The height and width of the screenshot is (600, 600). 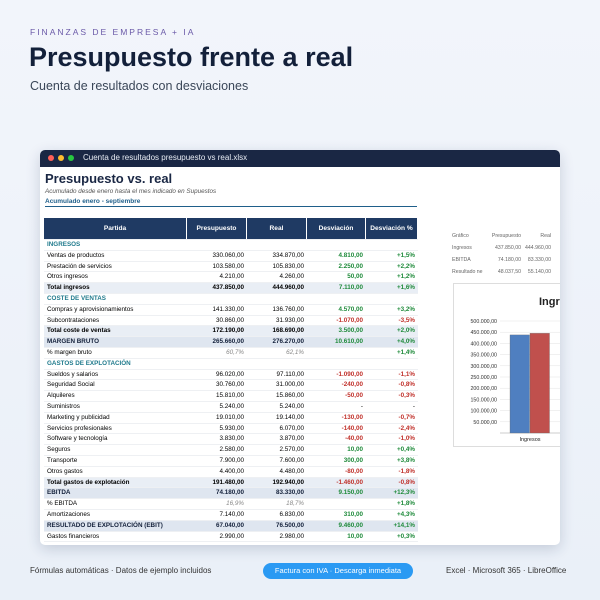 What do you see at coordinates (405, 255) in the screenshot?
I see `cell: +1,5%` at bounding box center [405, 255].